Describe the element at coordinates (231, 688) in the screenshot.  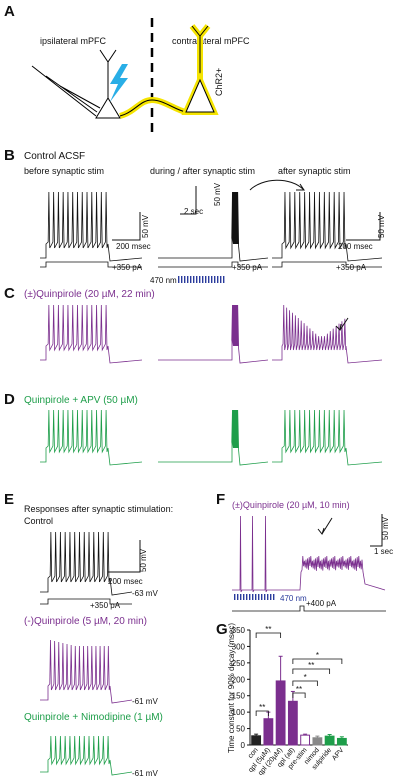
I see `y-axis-label: Time constant for 90% decay (msec)` at that location.